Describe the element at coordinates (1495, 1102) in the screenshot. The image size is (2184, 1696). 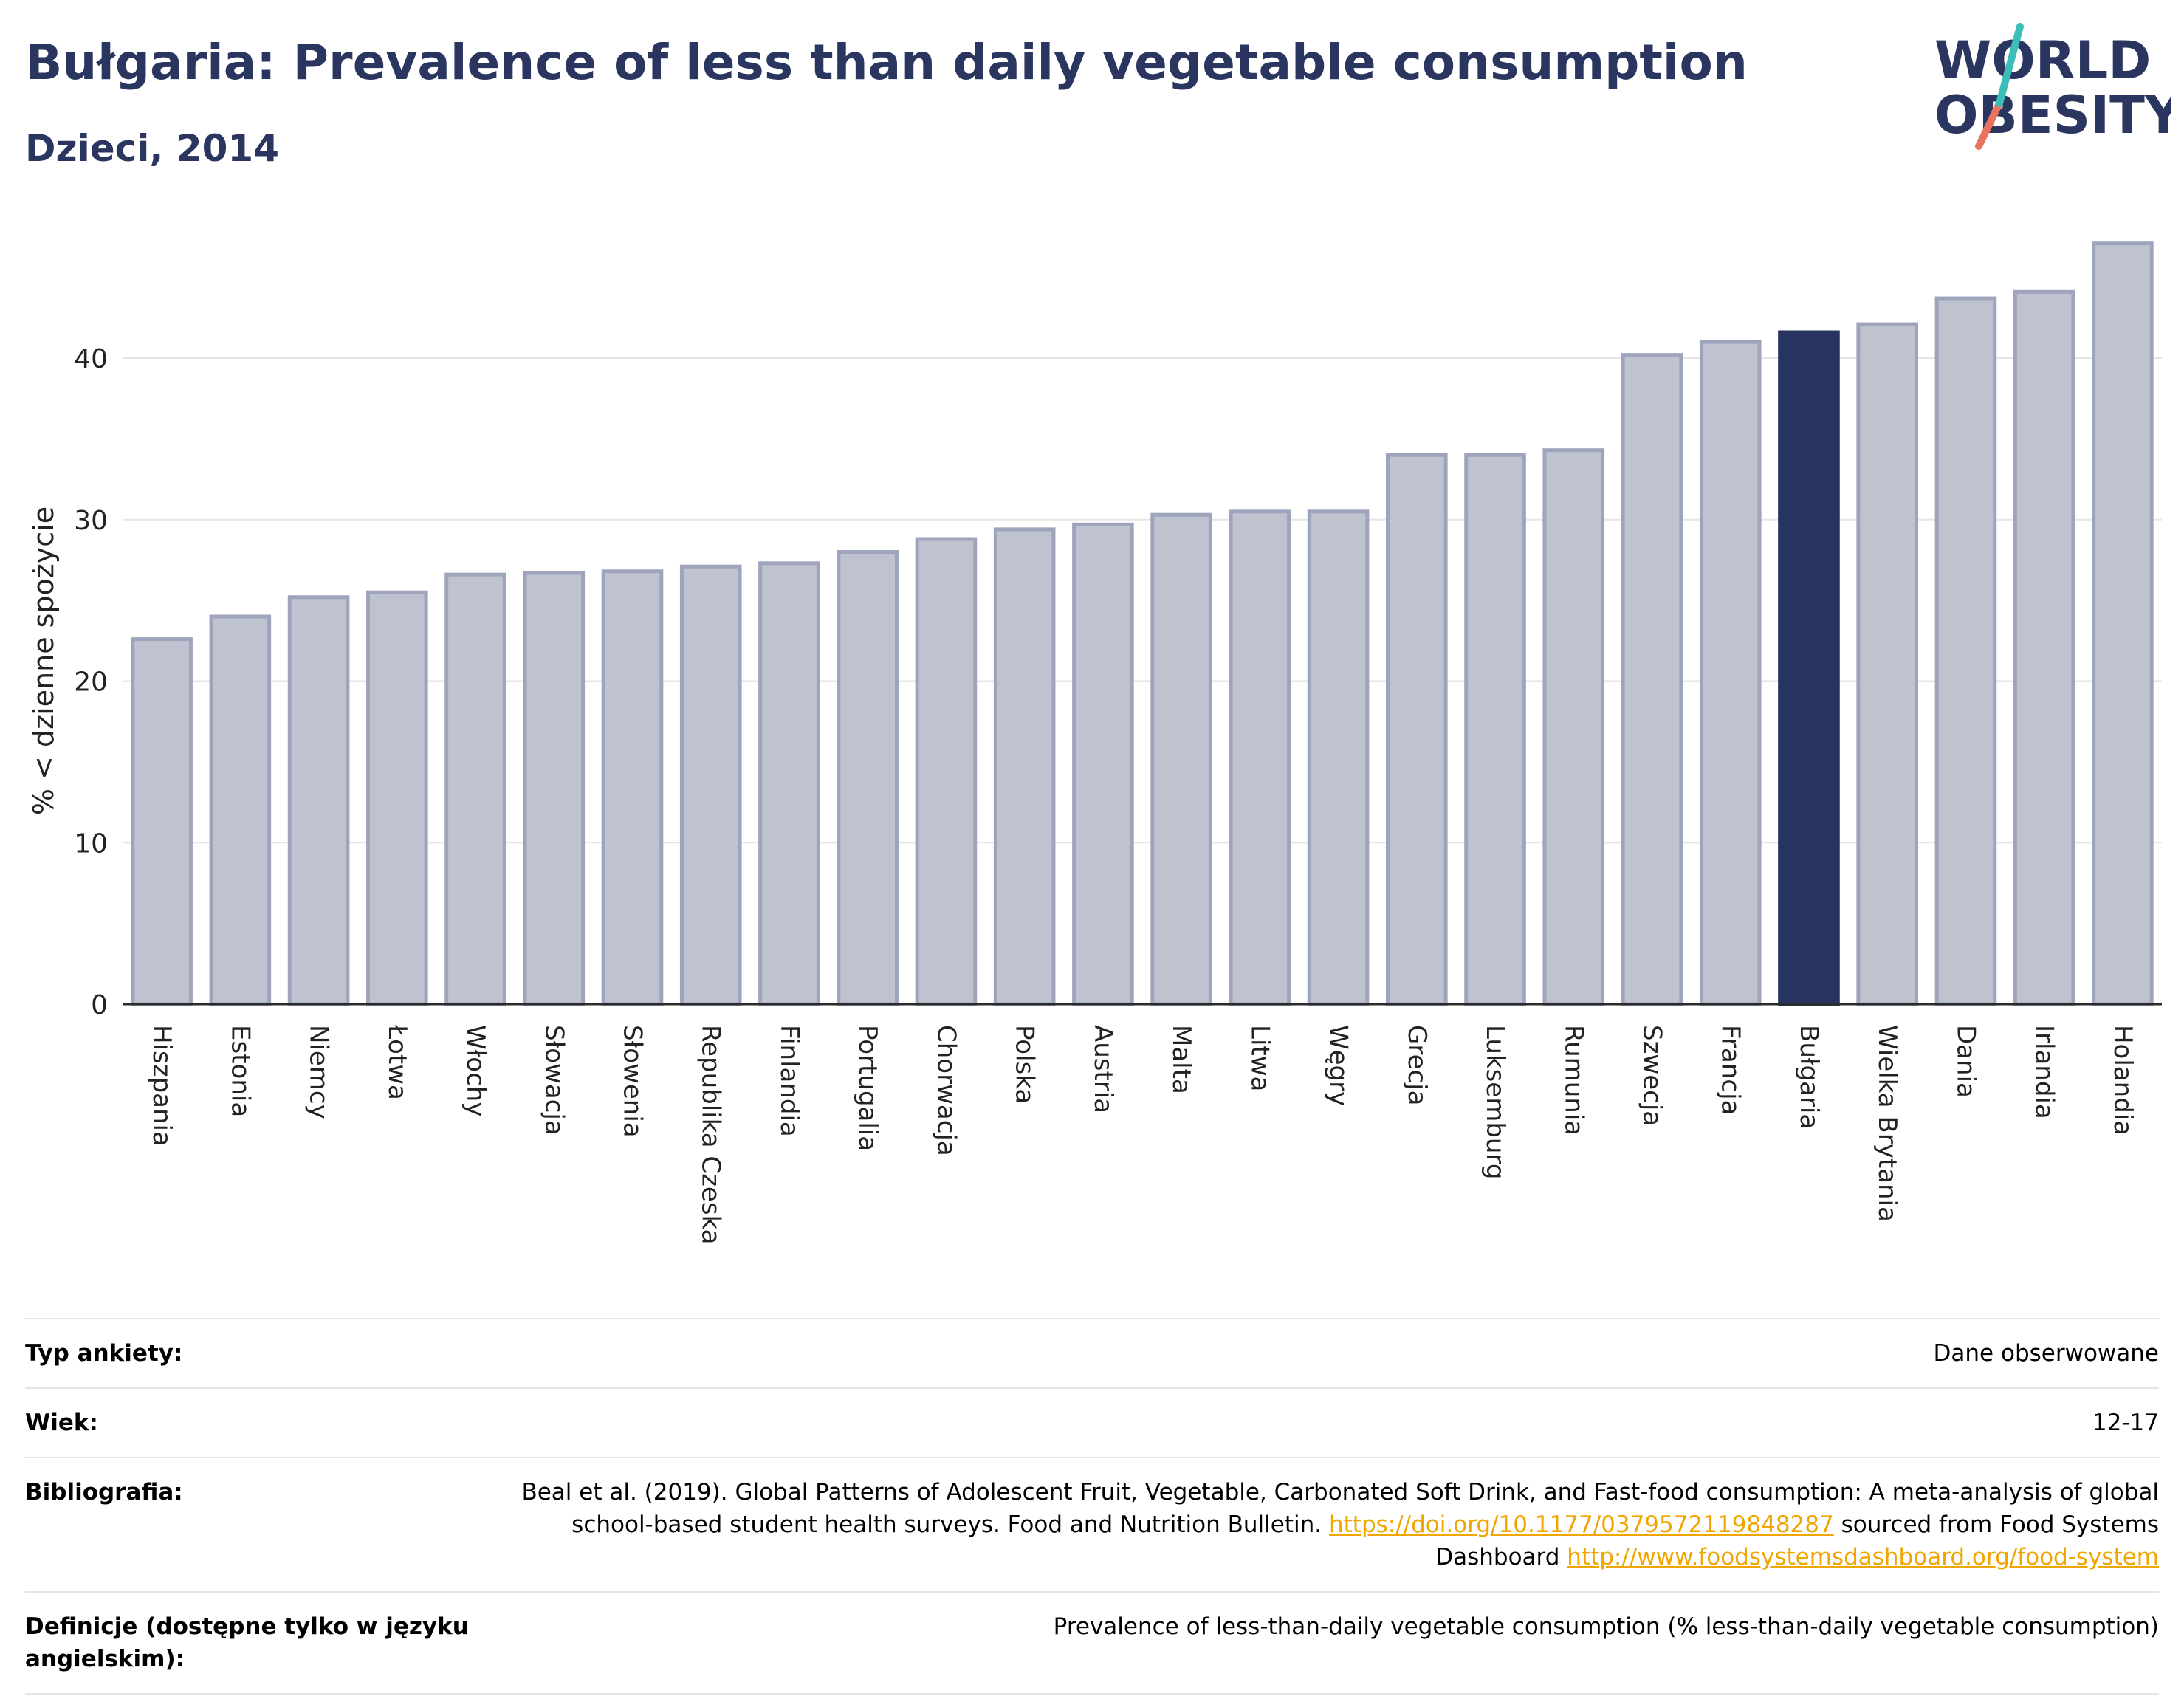
I see `x-tick-label: Luksemburg` at that location.